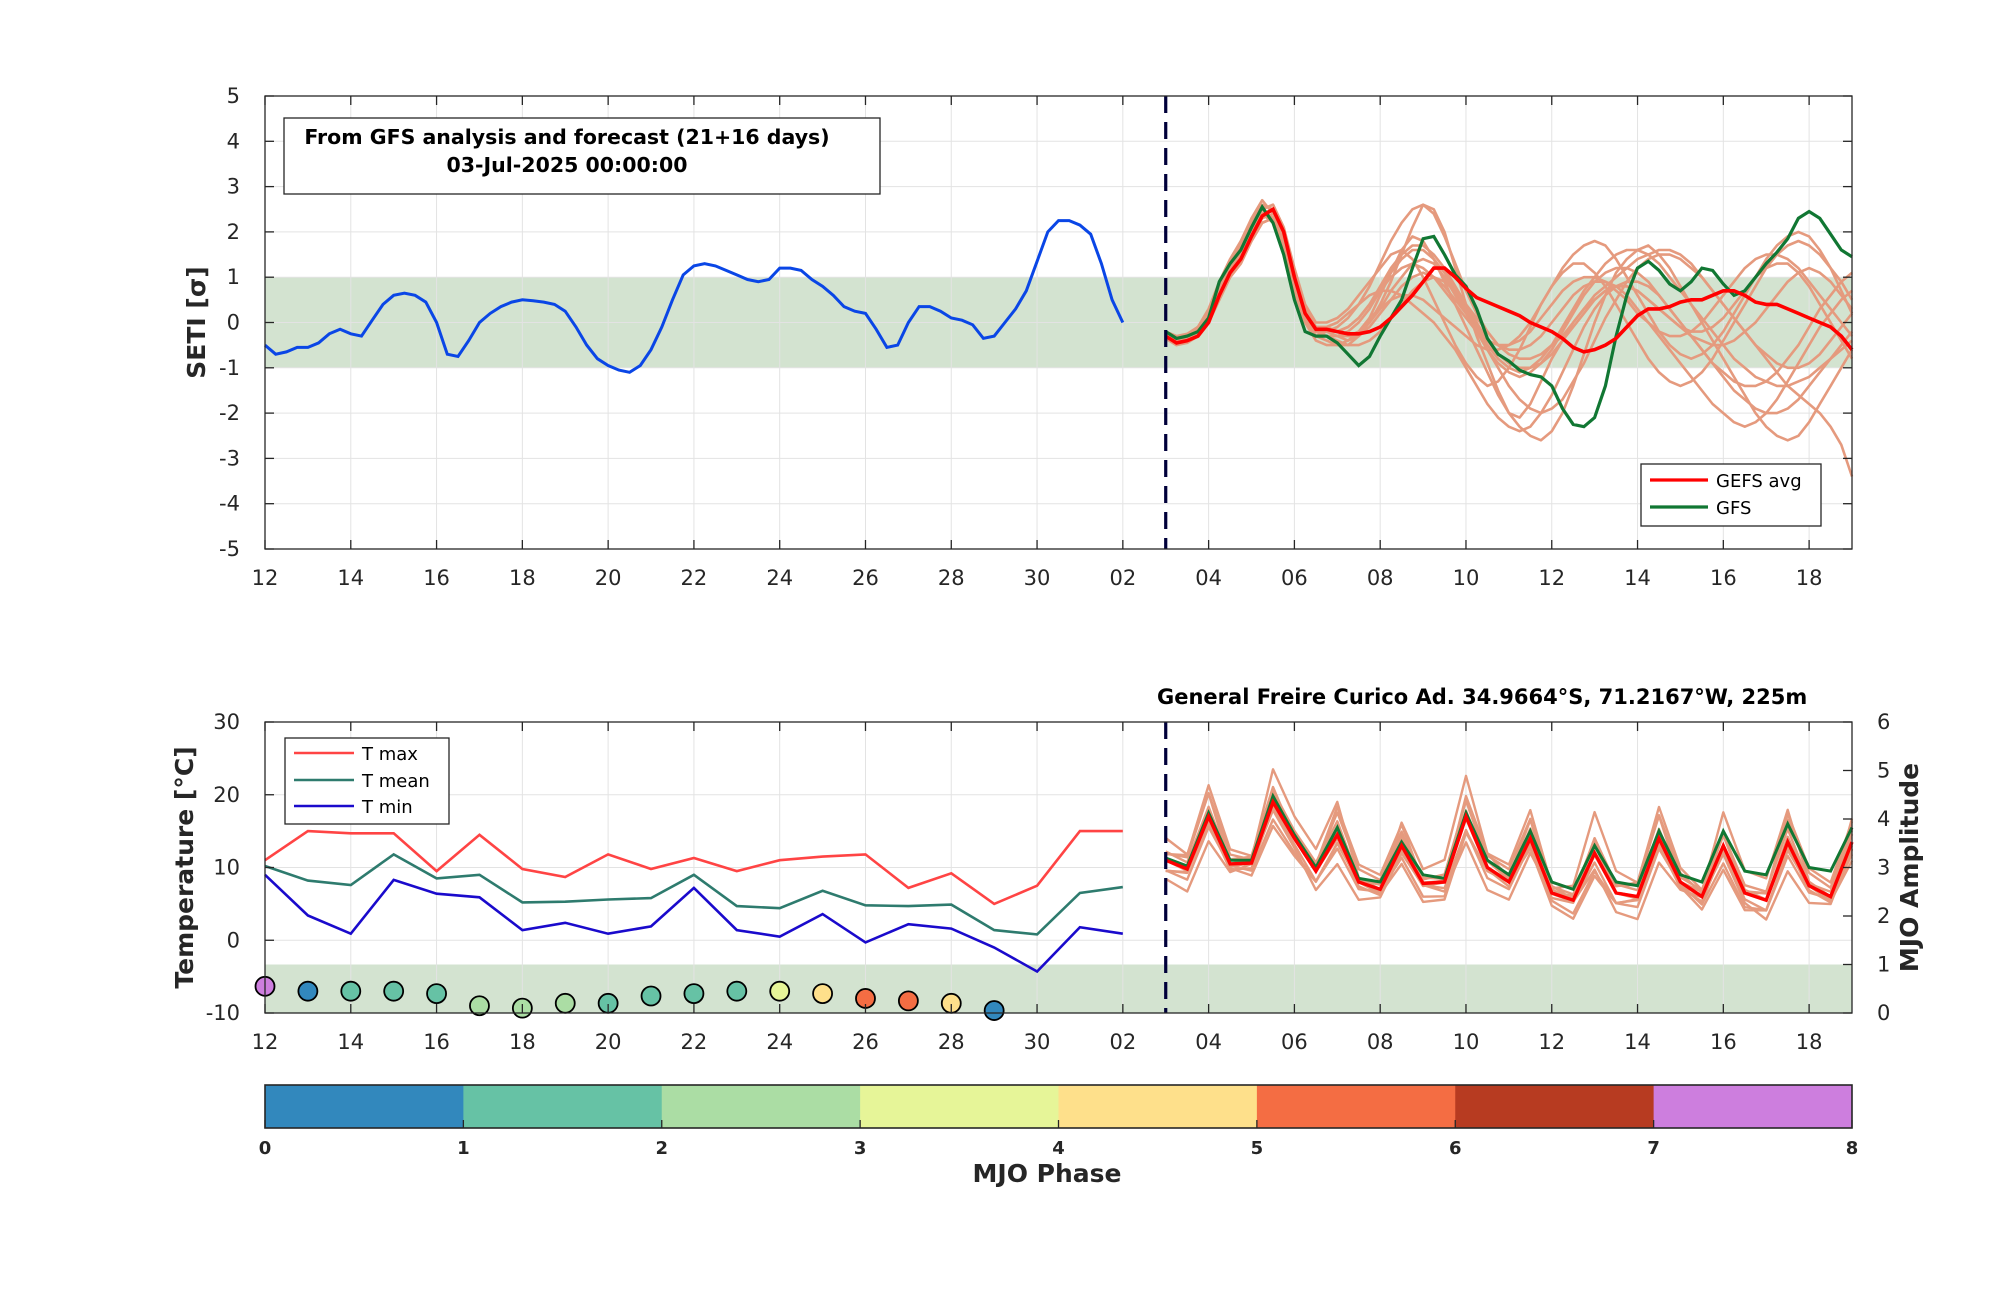 This screenshot has height=1292, width=2000. What do you see at coordinates (1058, 1148) in the screenshot?
I see `colorbar-tick-label: 4` at bounding box center [1058, 1148].